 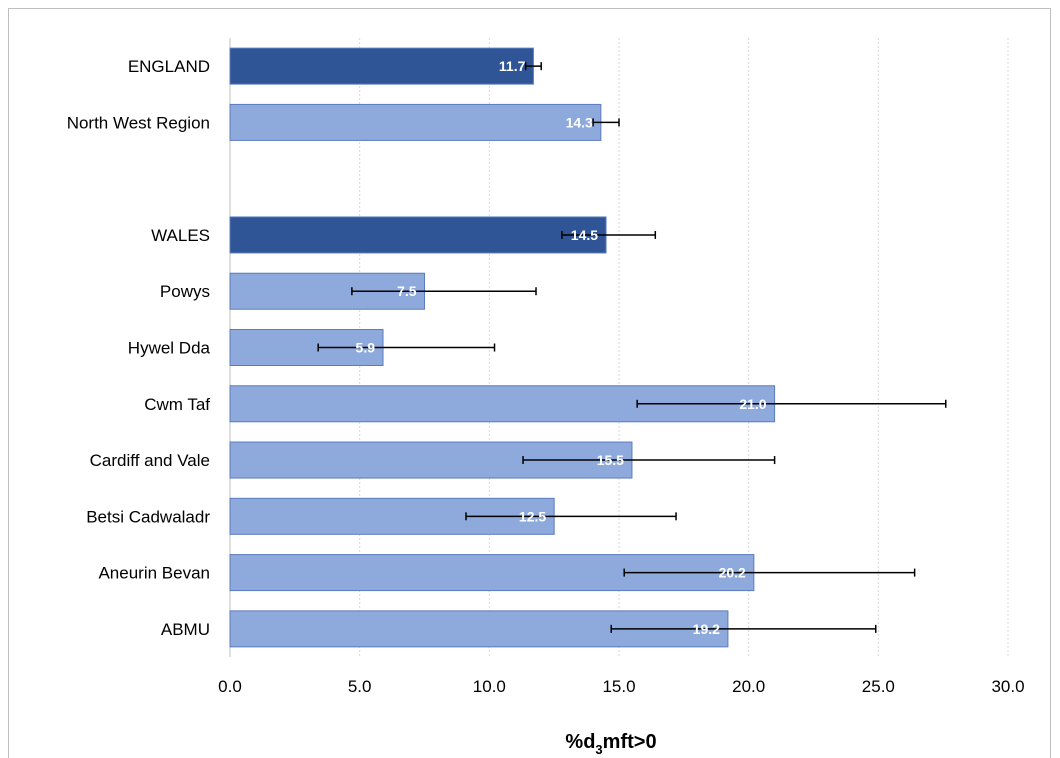 What do you see at coordinates (360, 686) in the screenshot?
I see `x-tick-label: 5.0` at bounding box center [360, 686].